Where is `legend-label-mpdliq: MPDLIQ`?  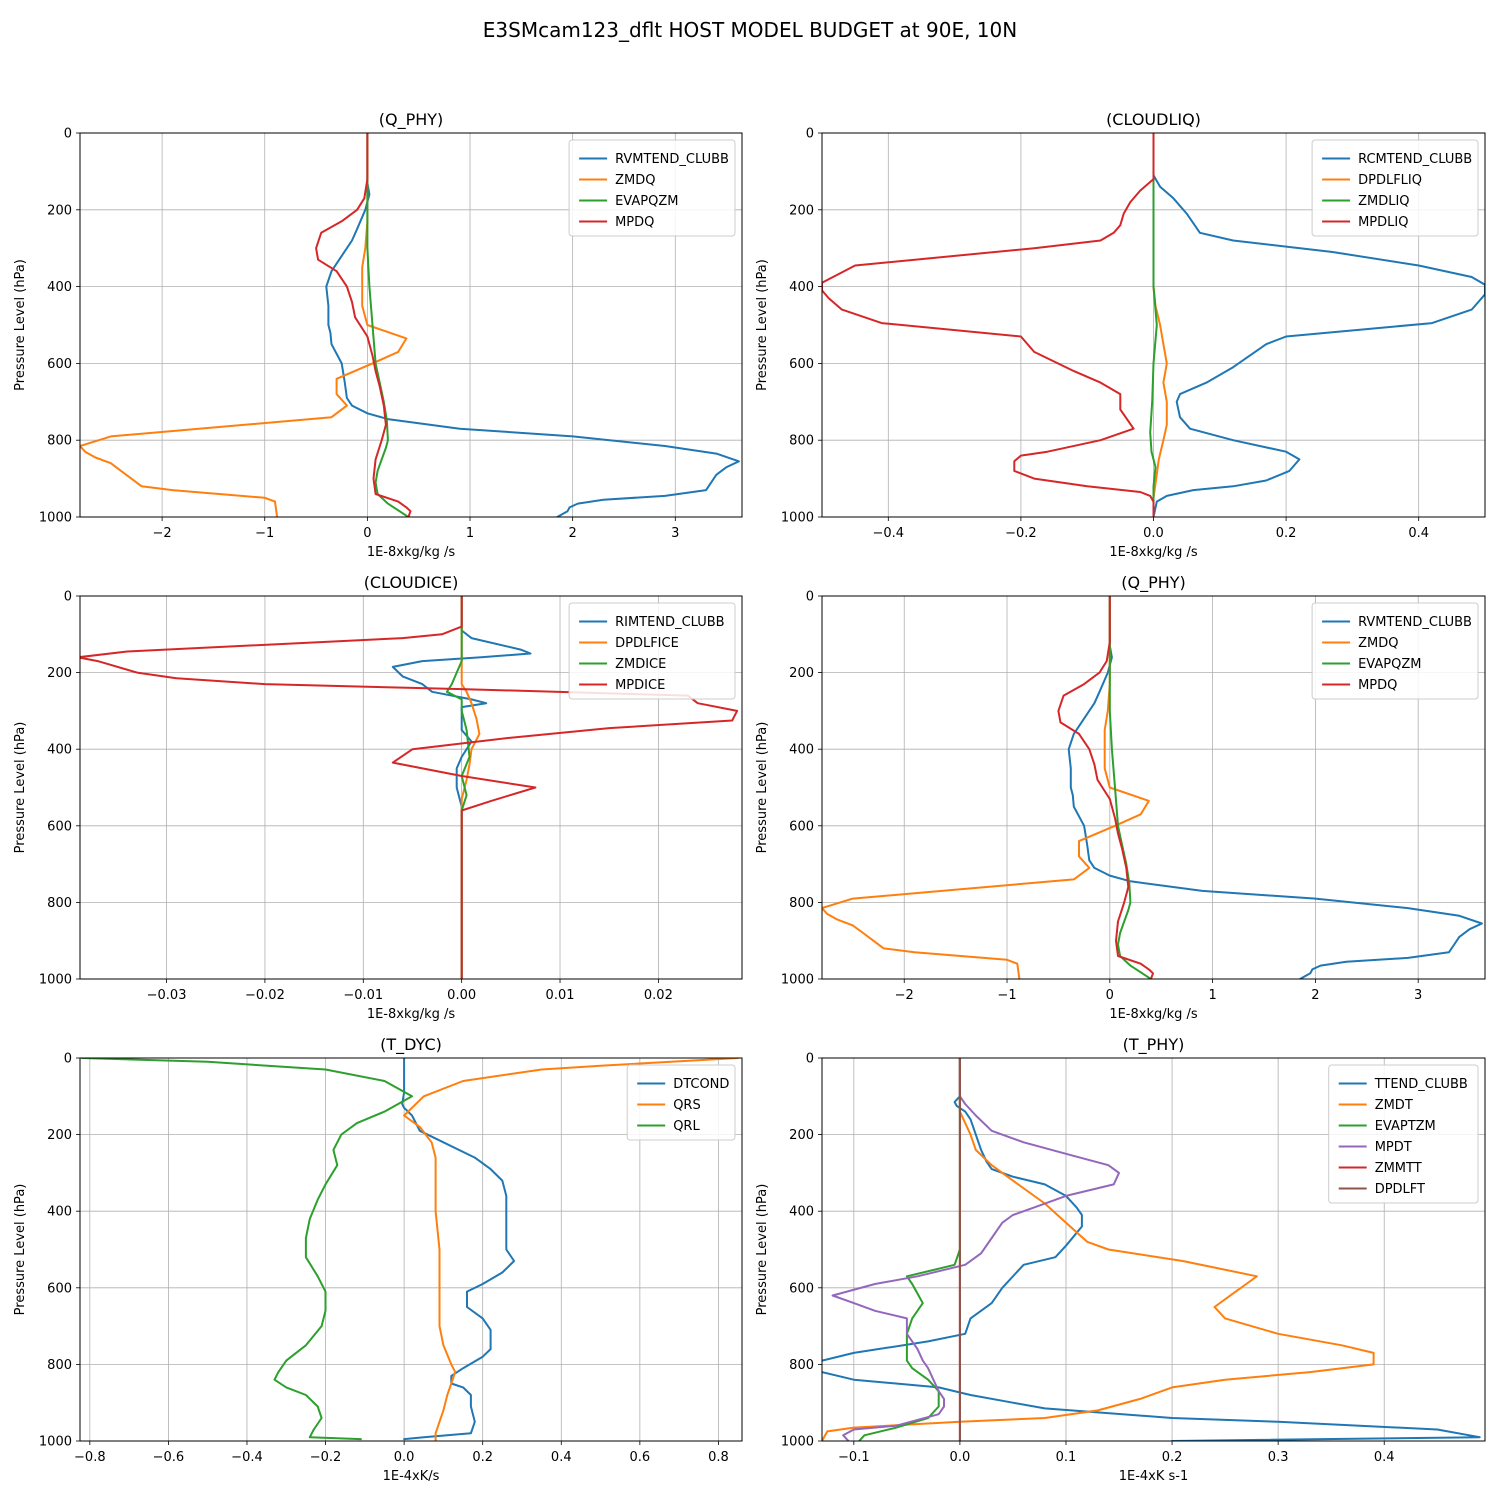
legend-label-mpdliq: MPDLIQ is located at coordinates (1383, 222).